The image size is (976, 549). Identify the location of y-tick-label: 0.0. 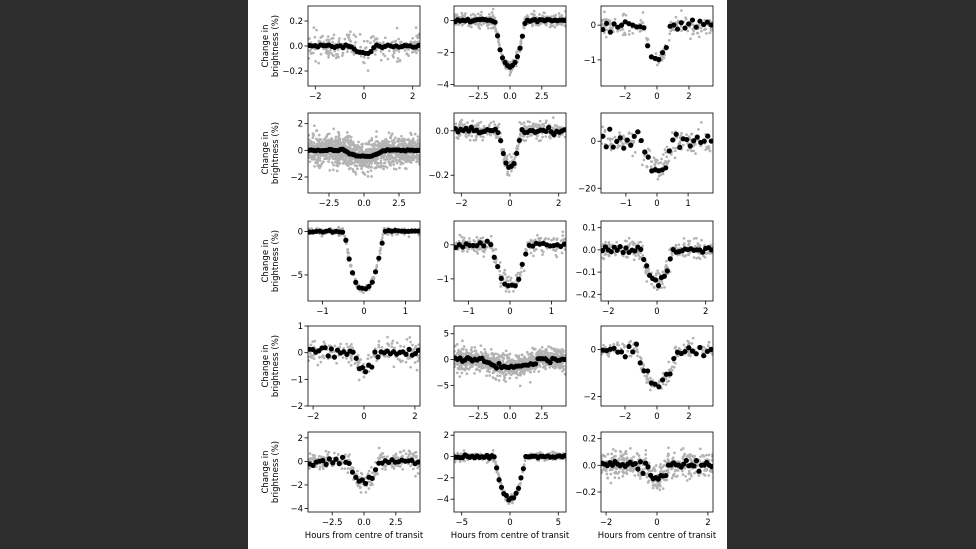
(442, 132).